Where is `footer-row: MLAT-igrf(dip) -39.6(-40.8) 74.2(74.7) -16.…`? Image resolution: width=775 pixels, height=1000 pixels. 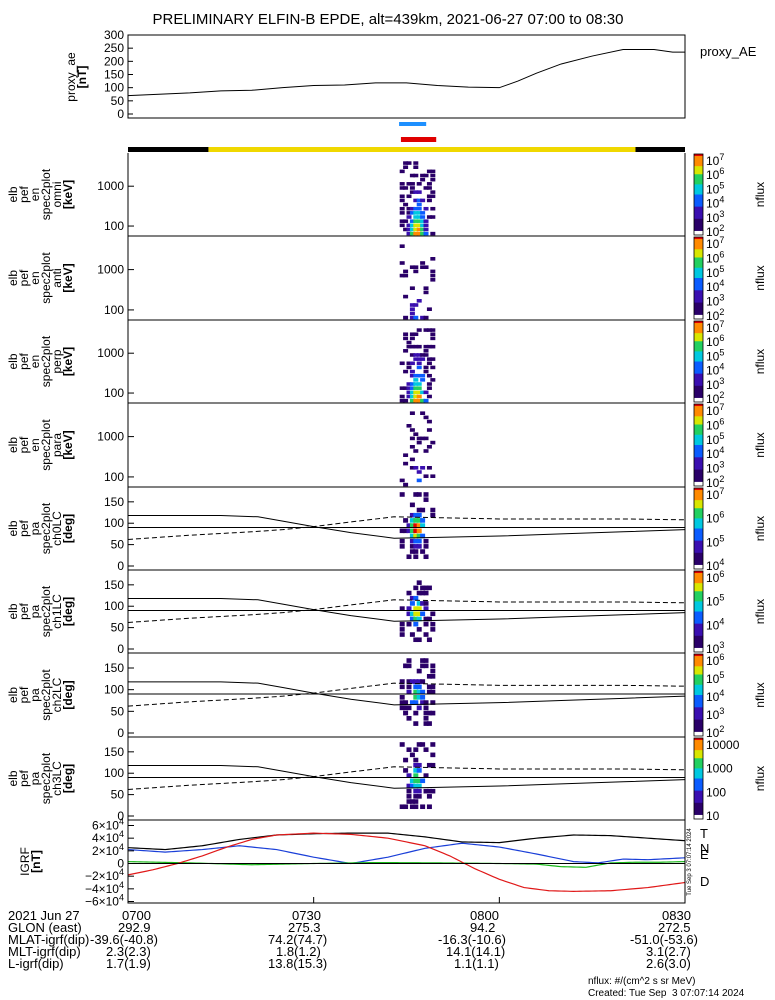
footer-row: MLAT-igrf(dip) -39.6(-40.8) 74.2(74.7) -16.… is located at coordinates (353, 939).